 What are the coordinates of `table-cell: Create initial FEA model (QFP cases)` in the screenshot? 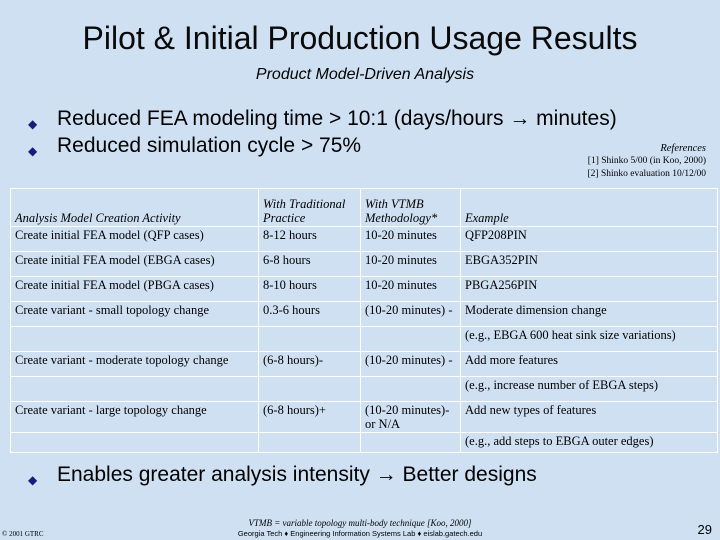 It's located at (134, 239).